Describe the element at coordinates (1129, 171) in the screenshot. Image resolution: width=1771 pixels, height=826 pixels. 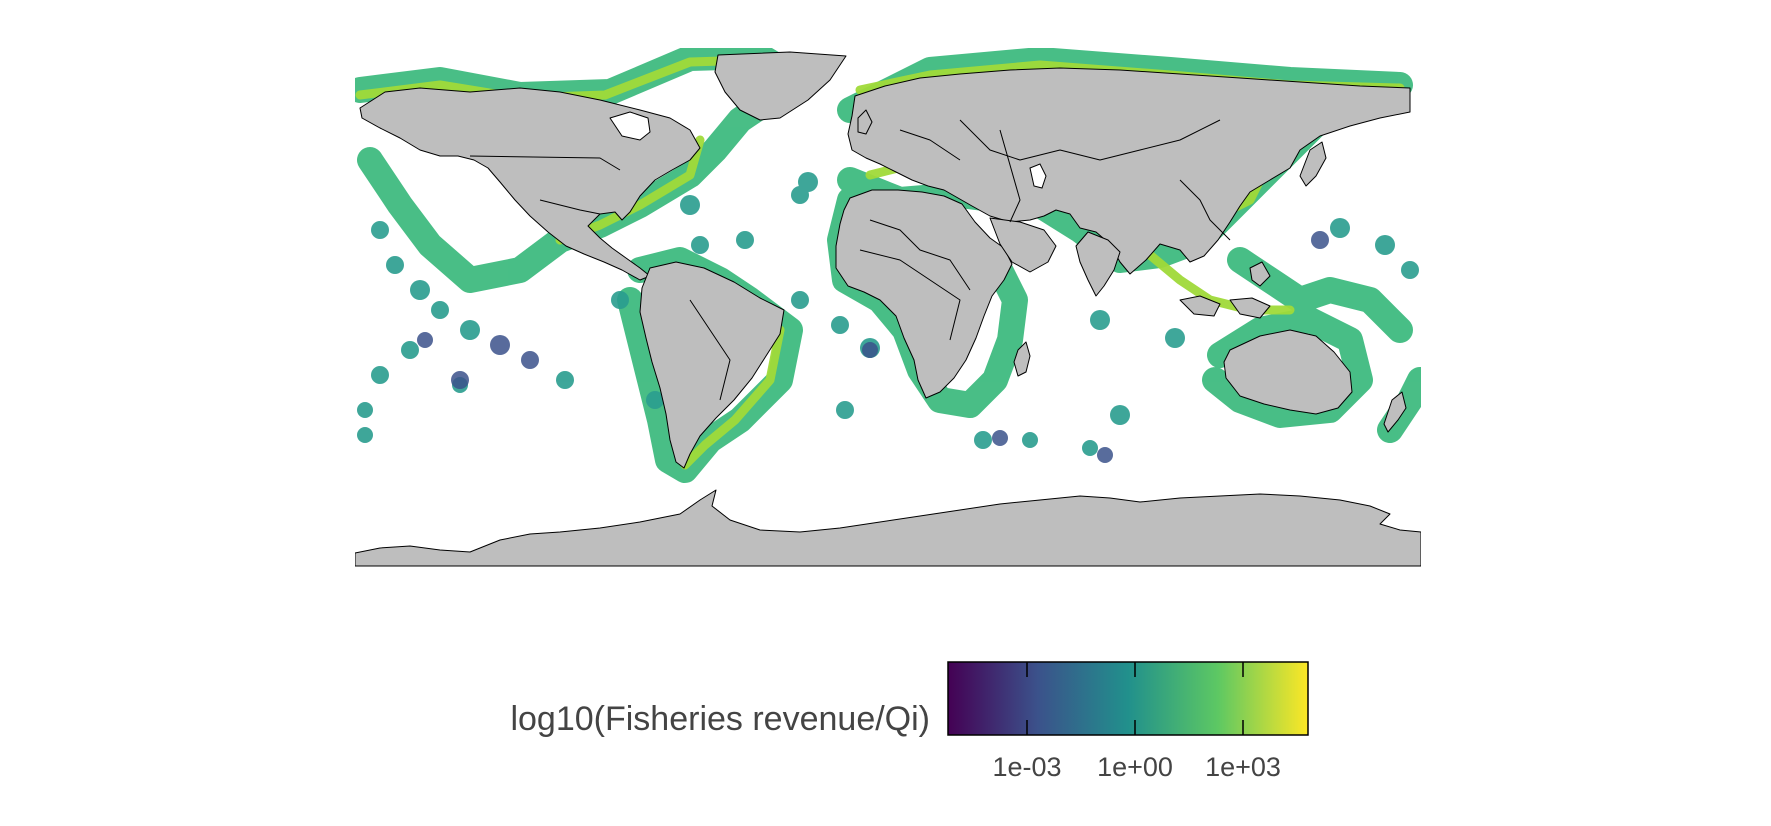
I see `eurasia-landmass` at that location.